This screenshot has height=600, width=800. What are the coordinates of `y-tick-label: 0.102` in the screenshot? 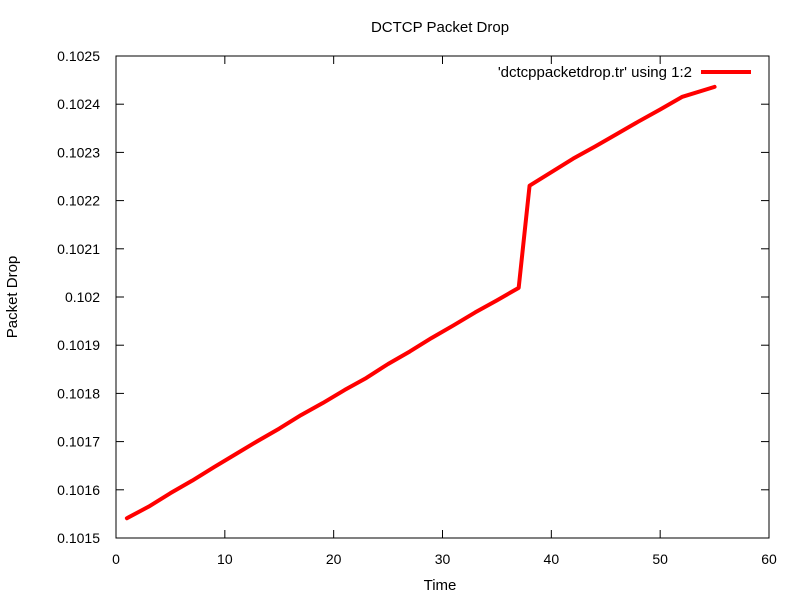 It's located at (82, 297).